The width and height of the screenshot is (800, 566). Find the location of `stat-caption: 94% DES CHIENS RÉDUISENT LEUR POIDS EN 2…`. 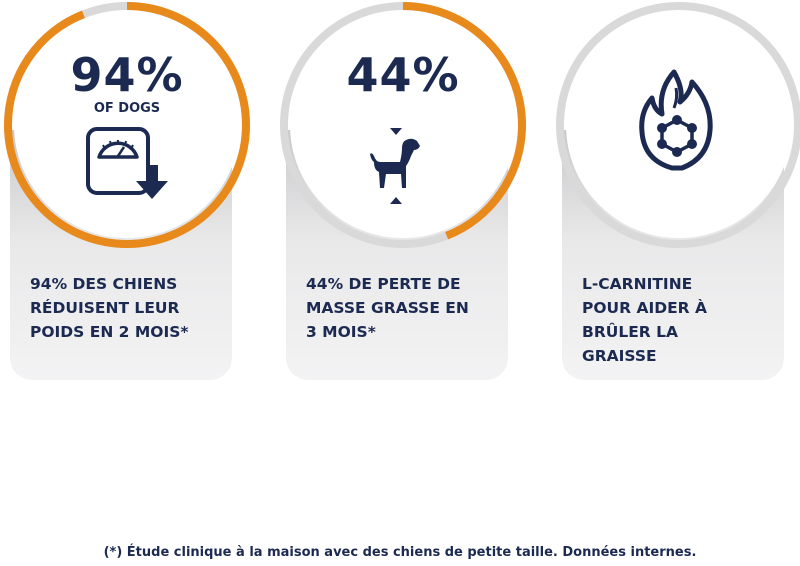

stat-caption: 94% DES CHIENS RÉDUISENT LEUR POIDS EN 2… is located at coordinates (109, 308).